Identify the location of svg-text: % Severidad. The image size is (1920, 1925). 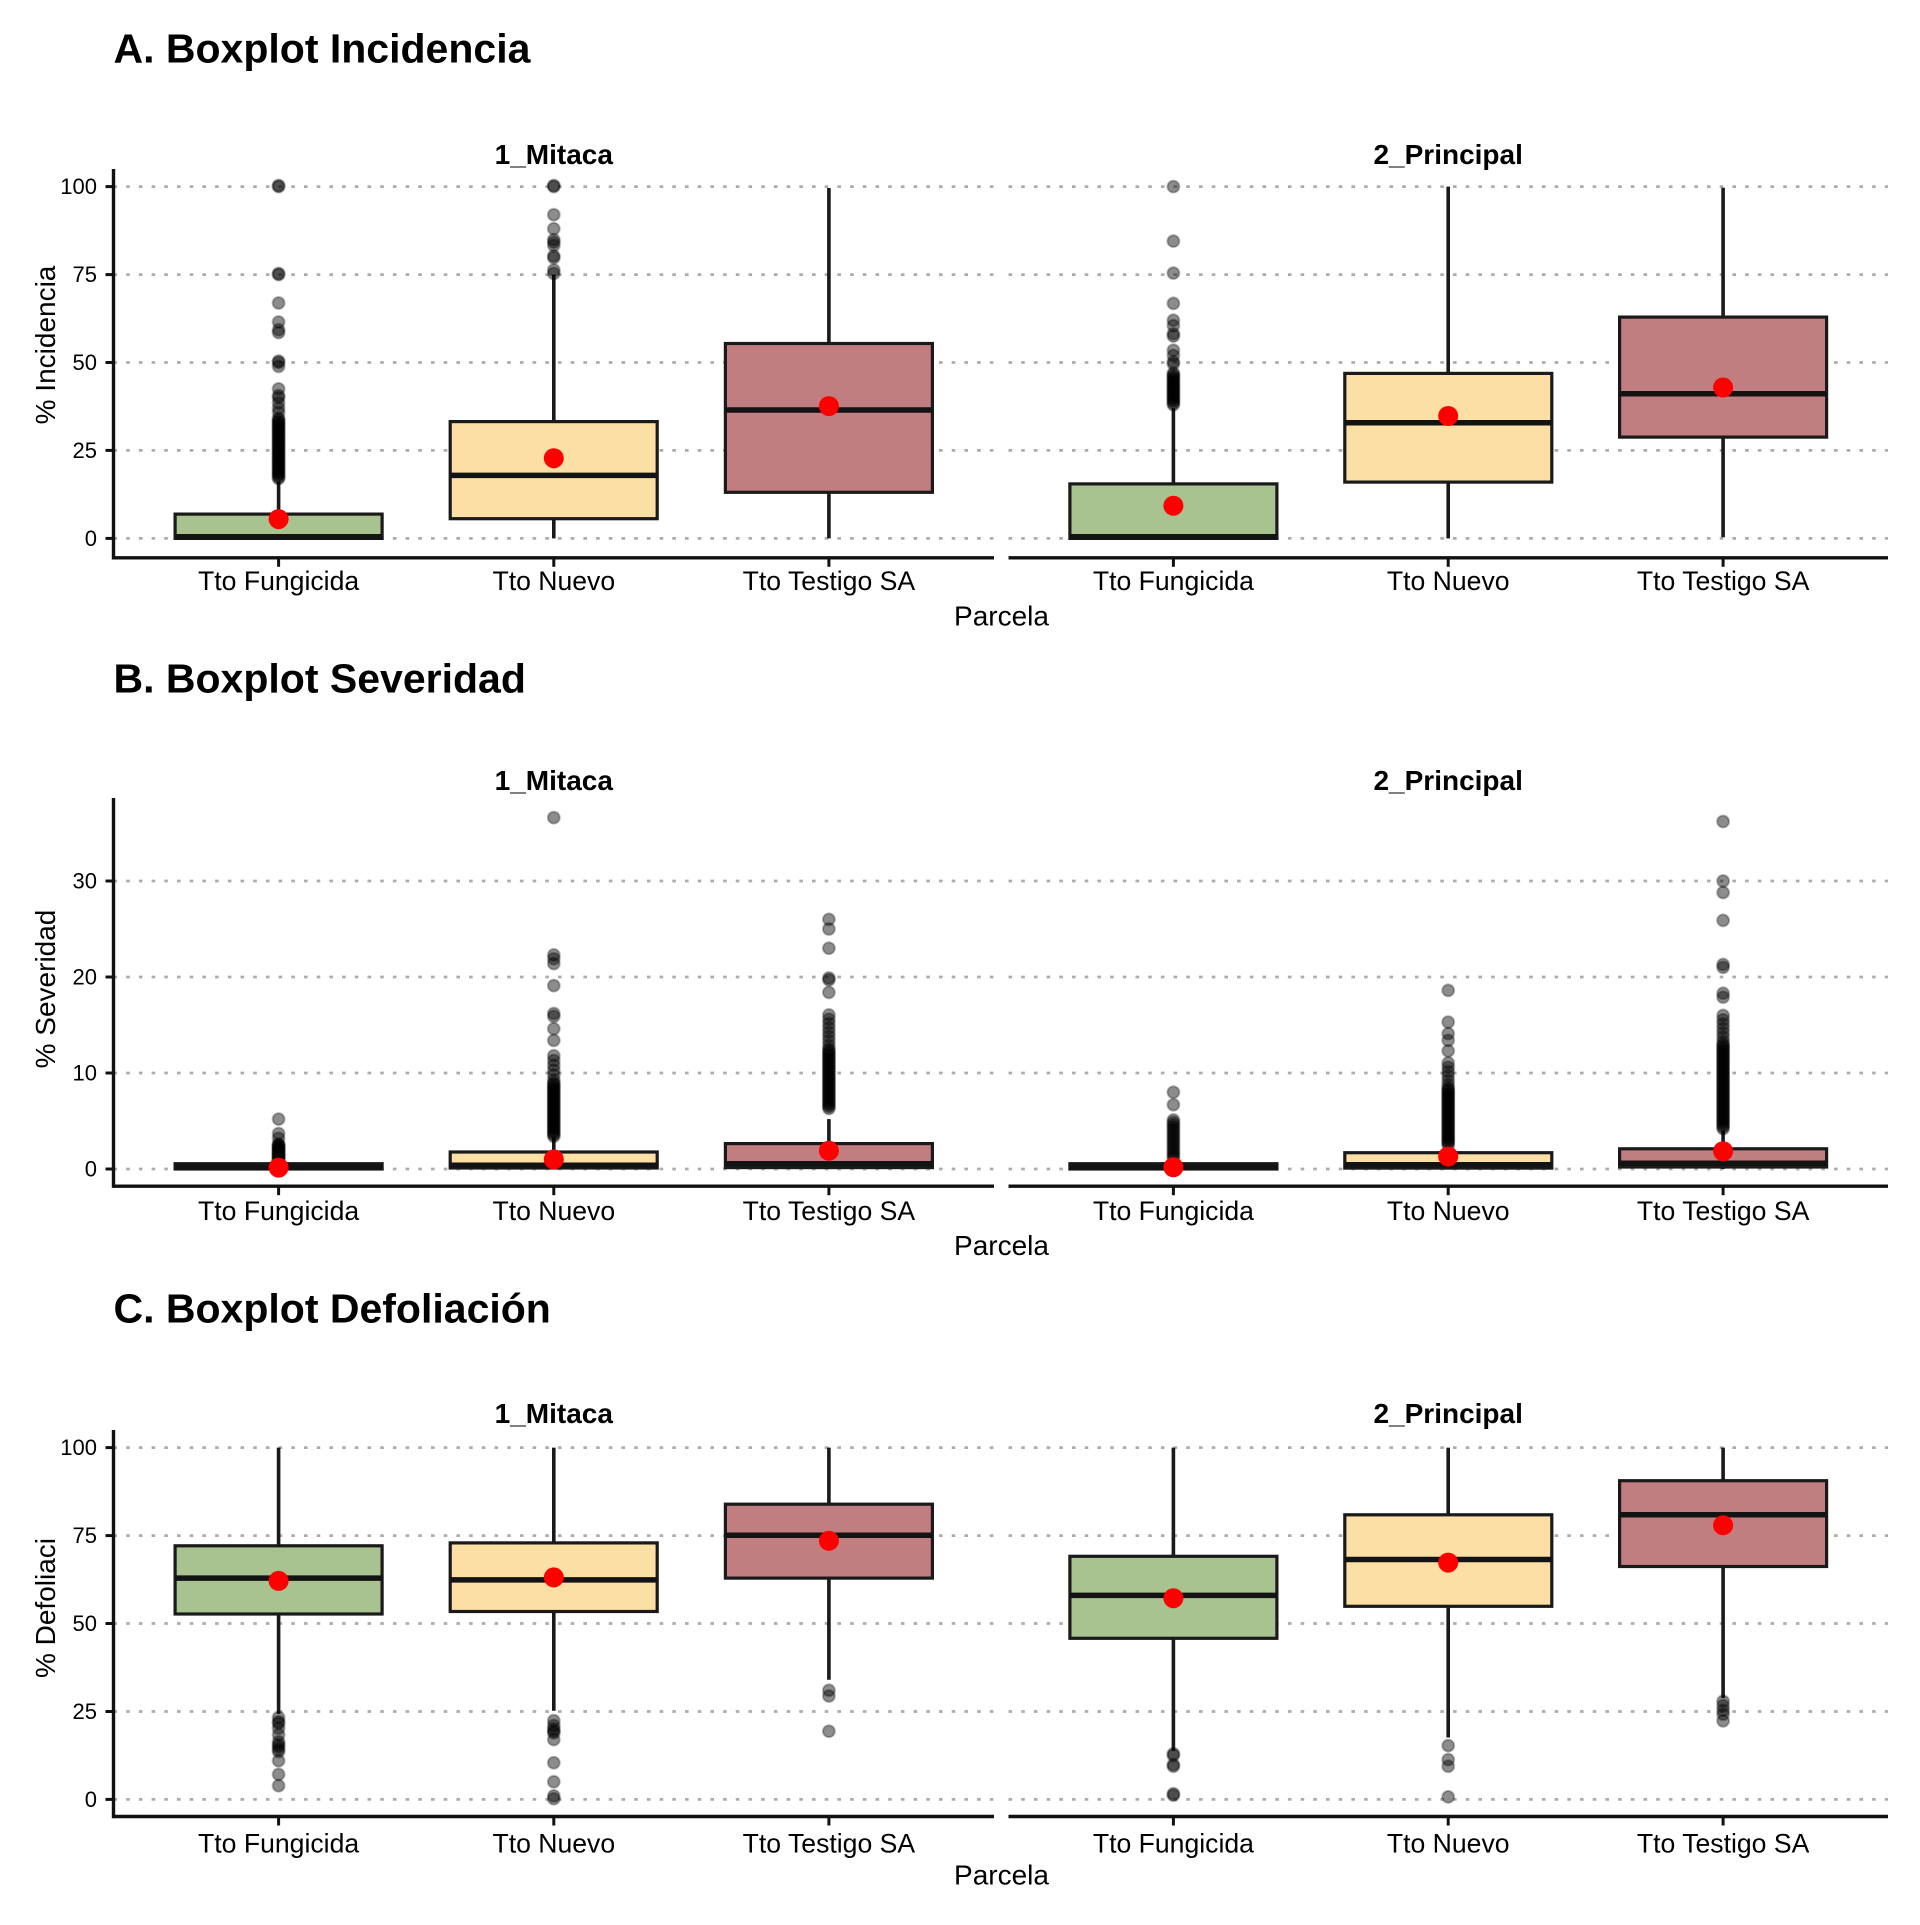
(45, 989).